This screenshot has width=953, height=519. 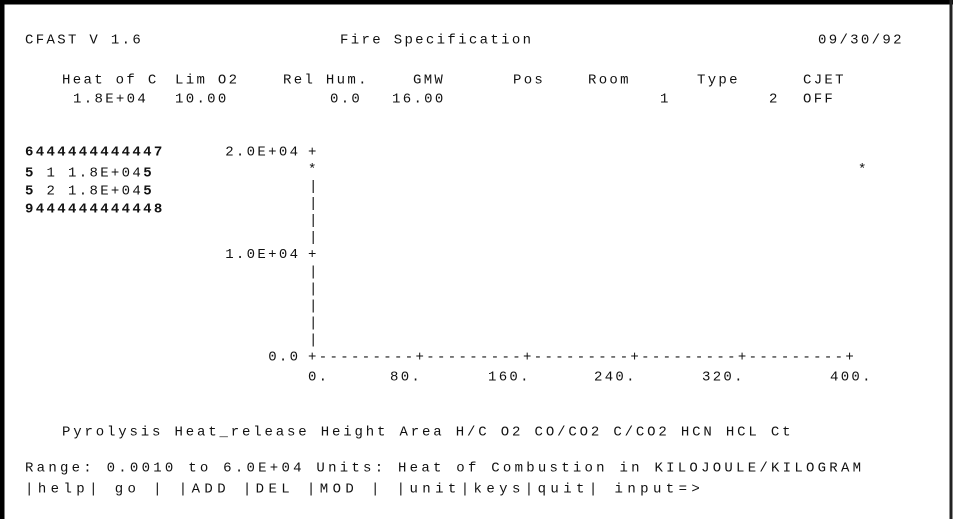 What do you see at coordinates (528, 81) in the screenshot?
I see `column-label: Pos` at bounding box center [528, 81].